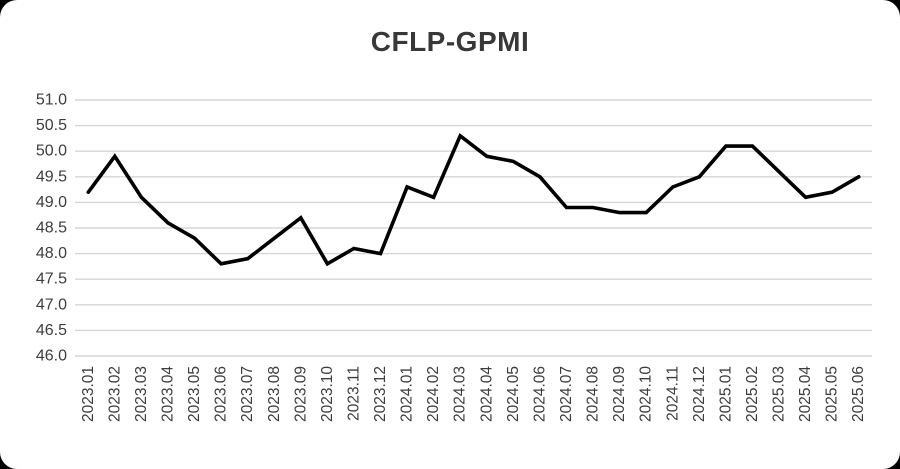 Image resolution: width=900 pixels, height=469 pixels. I want to click on x-axis-tick-label: 2023.06, so click(221, 394).